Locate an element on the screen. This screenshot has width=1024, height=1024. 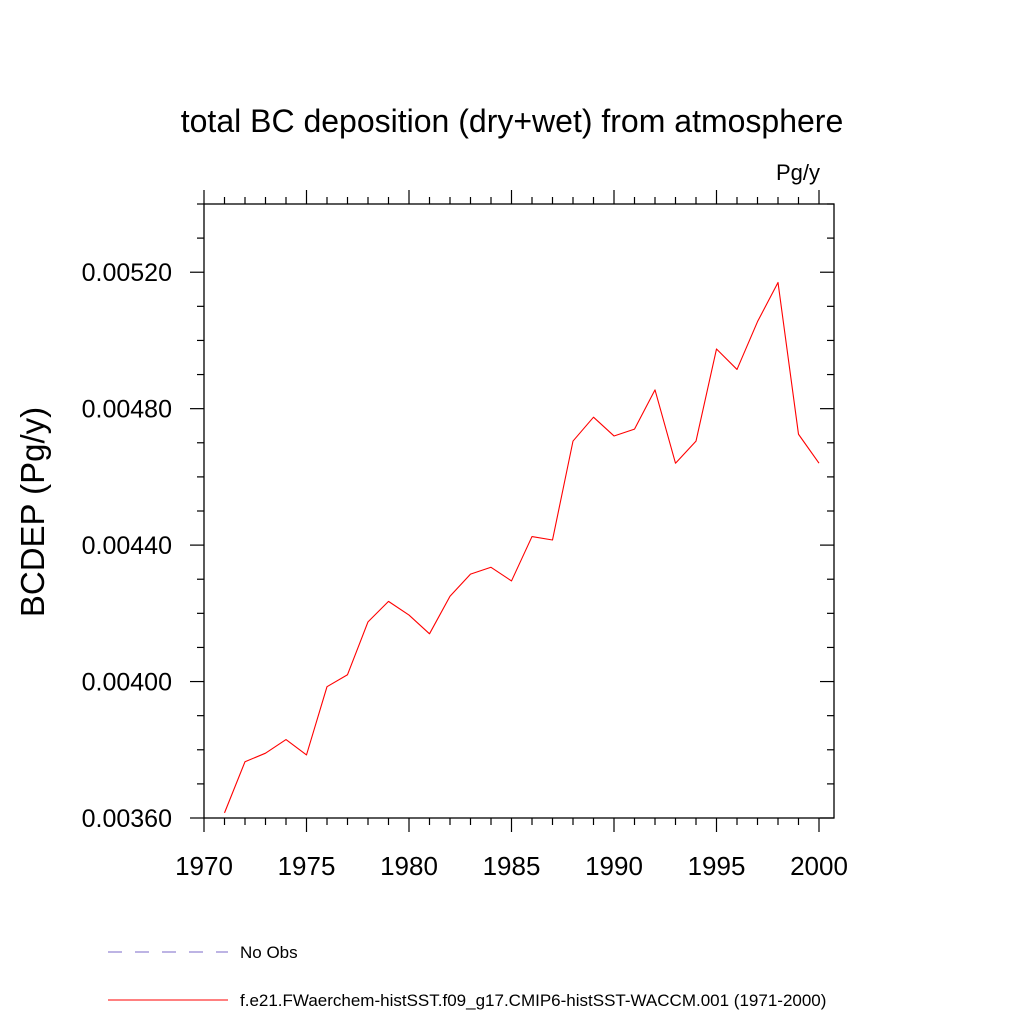
units-label: Pg/y is located at coordinates (798, 172).